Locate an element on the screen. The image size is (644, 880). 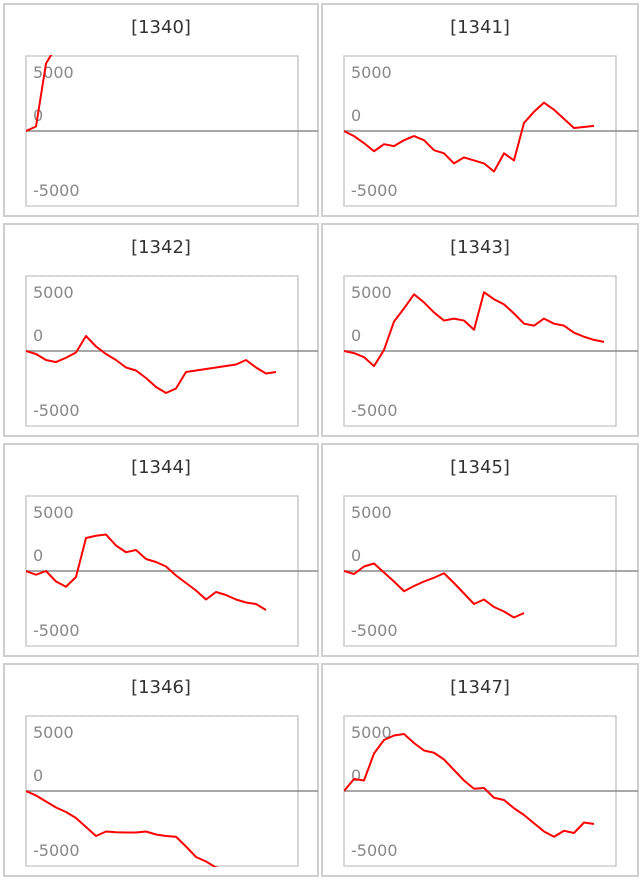
chart-panel: [1341] -5000 0 5000 is located at coordinates (480, 110).